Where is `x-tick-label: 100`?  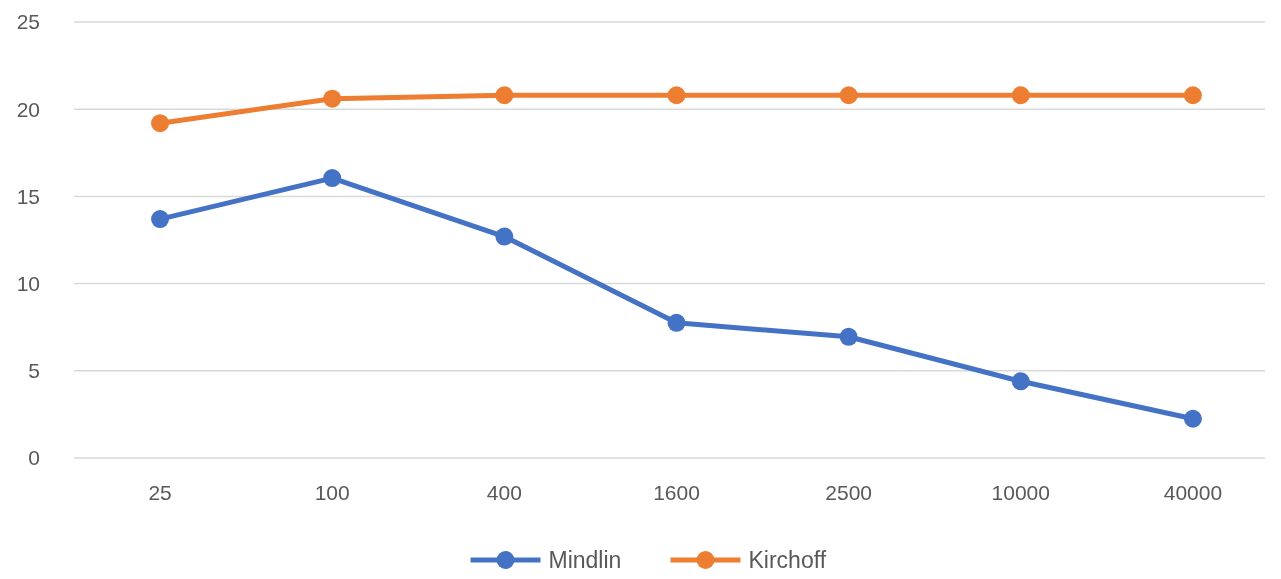
x-tick-label: 100 is located at coordinates (332, 492).